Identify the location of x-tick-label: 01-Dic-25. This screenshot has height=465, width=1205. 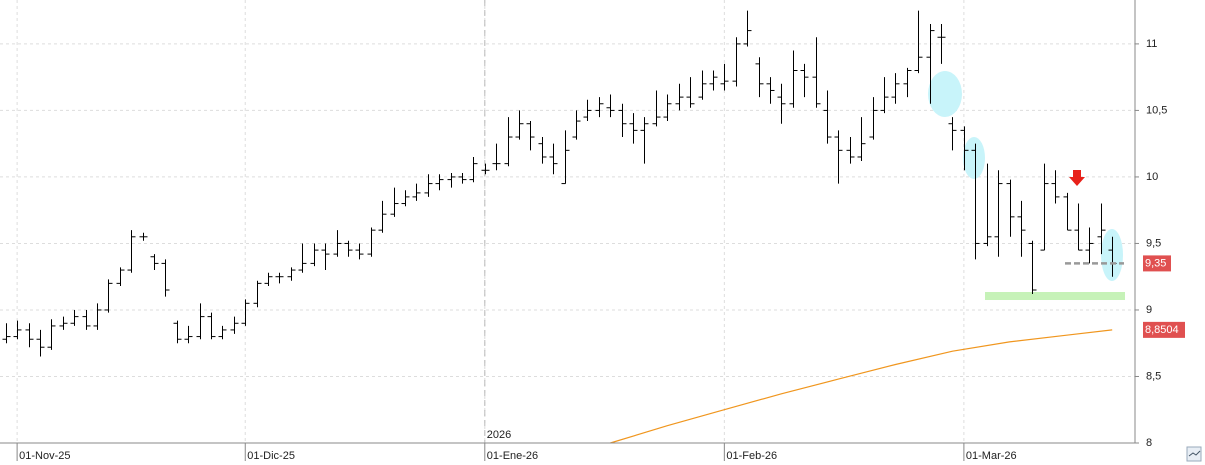
(271, 456).